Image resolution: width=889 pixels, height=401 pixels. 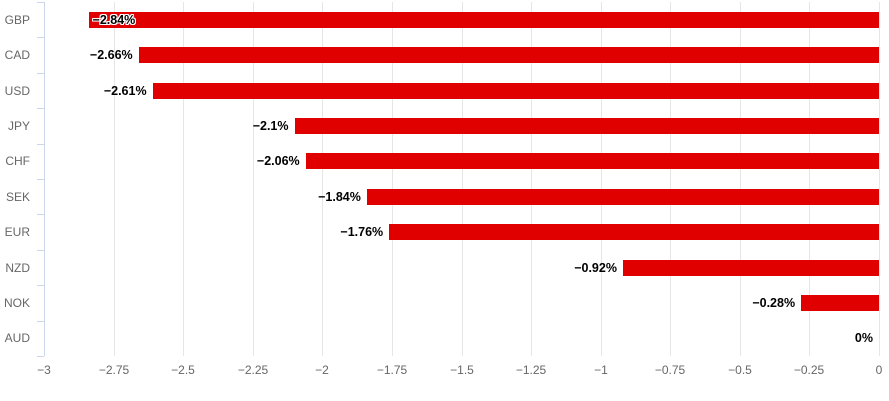 What do you see at coordinates (17, 338) in the screenshot?
I see `y-axis-label-AUD: AUD` at bounding box center [17, 338].